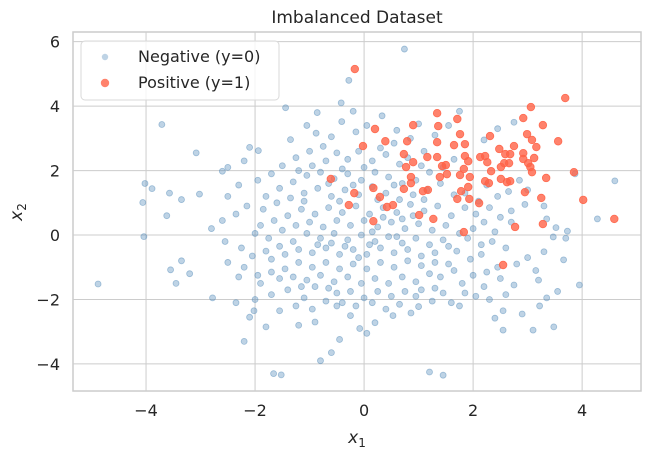 This screenshot has width=649, height=457. Describe the element at coordinates (255, 410) in the screenshot. I see `x-tick-label: −2` at that location.